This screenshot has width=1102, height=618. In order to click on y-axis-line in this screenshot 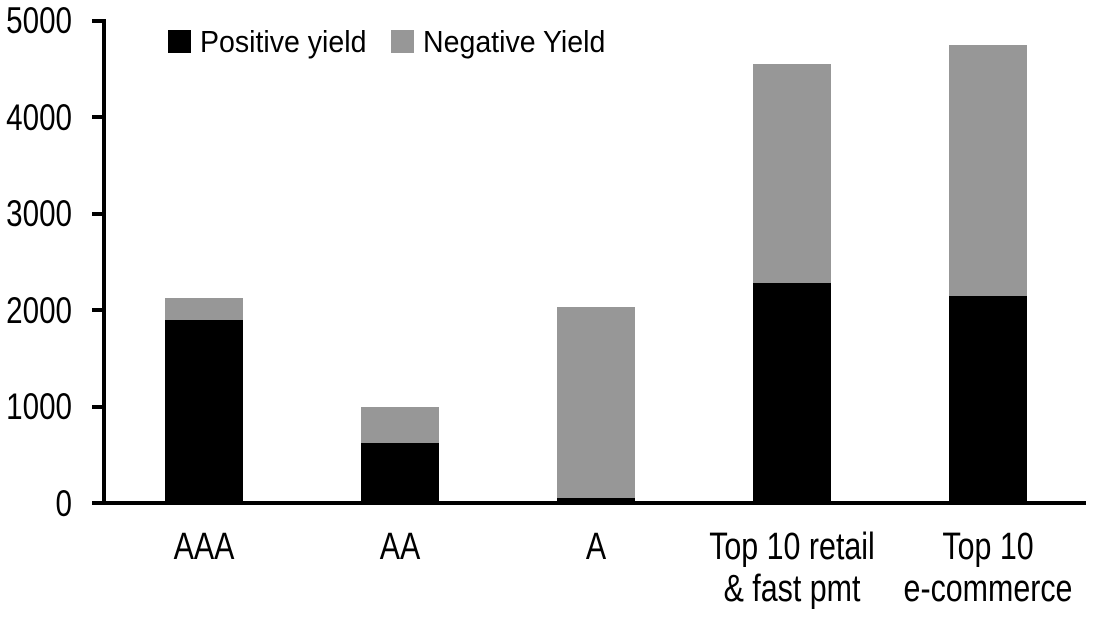, I will do `click(104, 261)`.